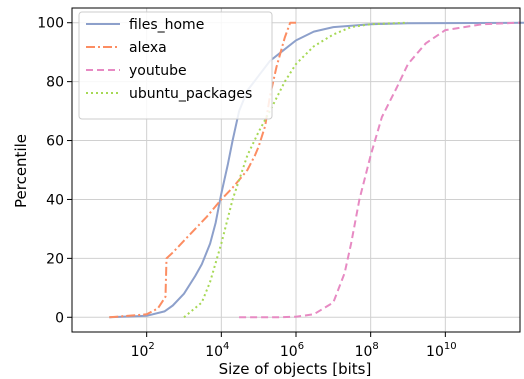 The height and width of the screenshot is (379, 524). I want to click on legend-label-files_home: files_home, so click(166, 25).